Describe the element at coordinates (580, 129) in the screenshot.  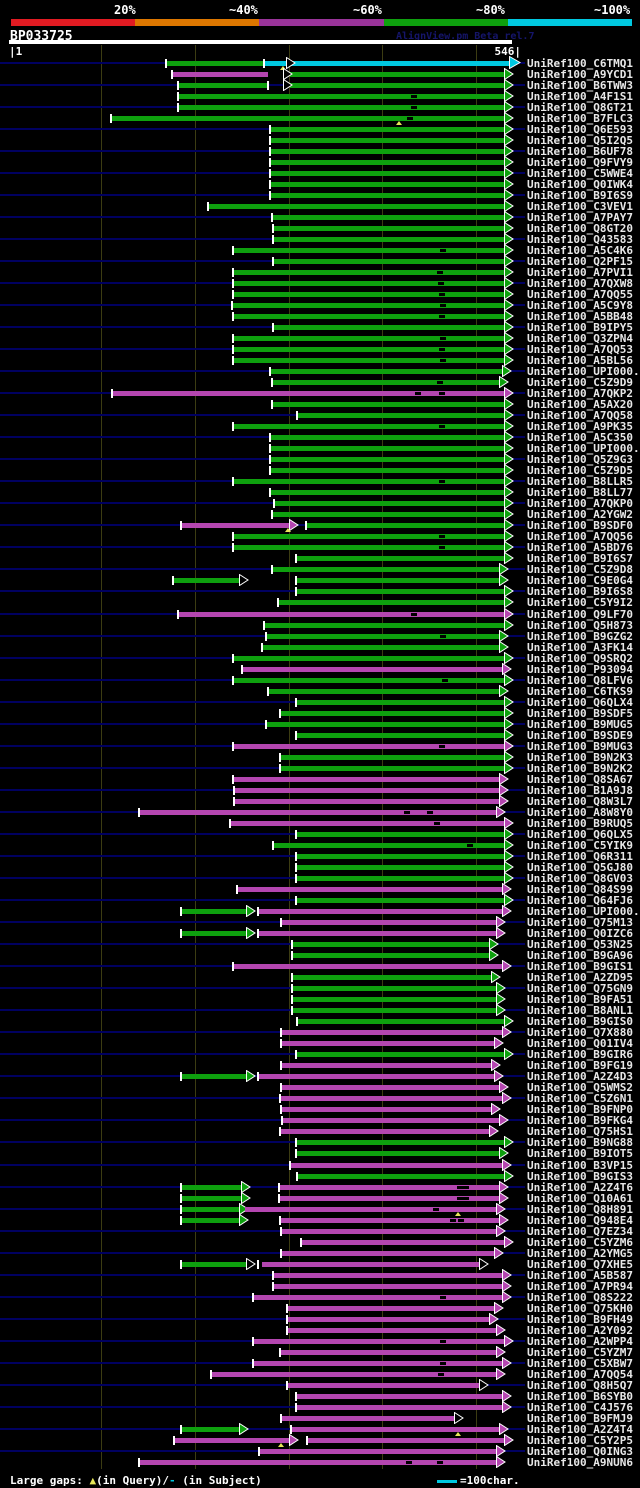
I see `hit-accession-label: UniRef100_Q6E593` at that location.